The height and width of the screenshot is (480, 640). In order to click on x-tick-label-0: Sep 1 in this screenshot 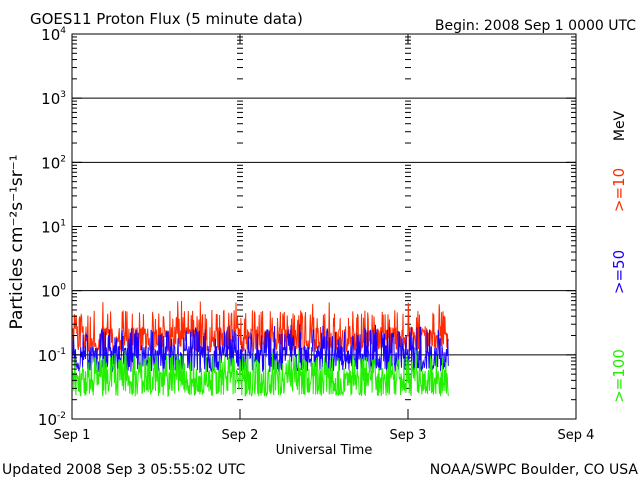, I will do `click(72, 435)`.